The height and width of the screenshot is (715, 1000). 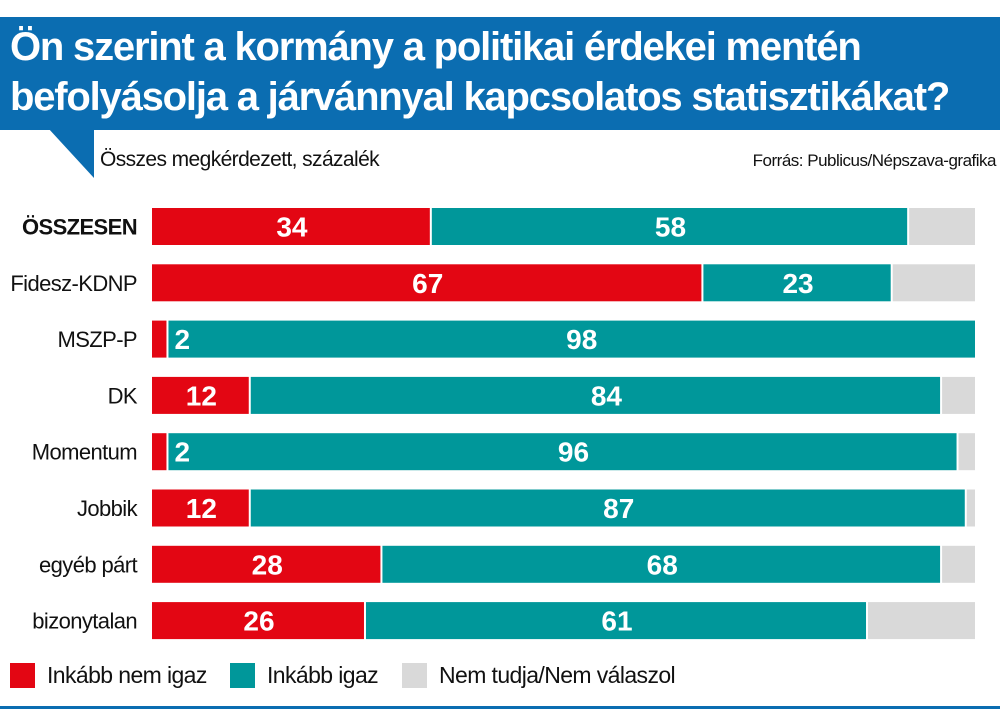 I want to click on bar-inkabb-nem-igaz-egyeb-part, so click(x=266, y=564).